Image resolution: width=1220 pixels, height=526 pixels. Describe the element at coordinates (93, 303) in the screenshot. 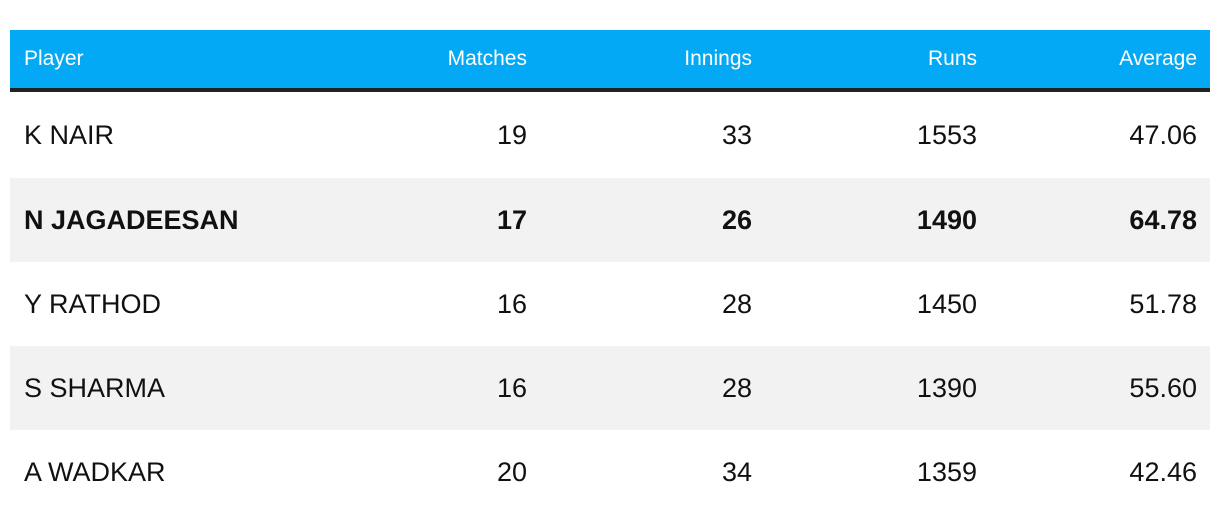

I see `player-cell: Y RATHOD` at that location.